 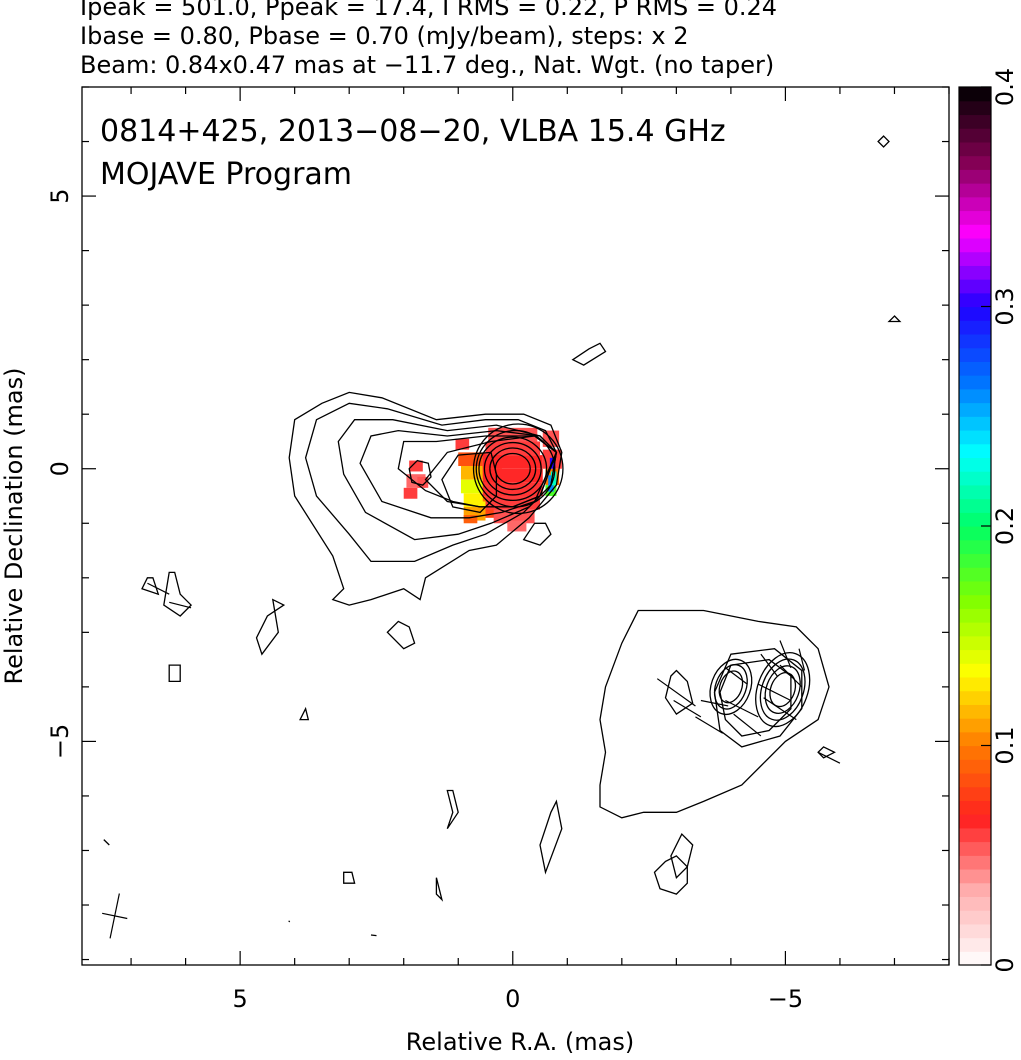 I want to click on x-tick-label-1: 0, so click(x=512, y=999).